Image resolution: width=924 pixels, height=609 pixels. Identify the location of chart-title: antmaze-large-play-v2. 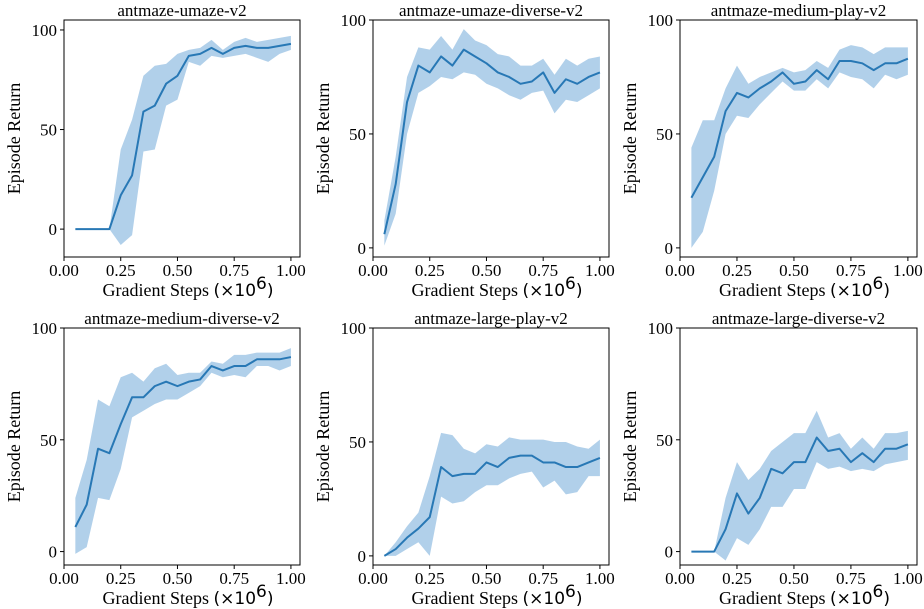
(491, 318).